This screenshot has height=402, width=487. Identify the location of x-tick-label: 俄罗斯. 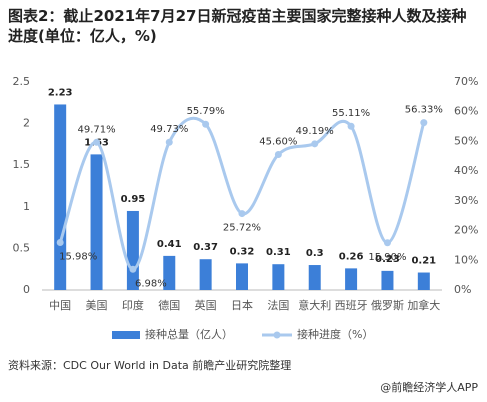
(387, 305).